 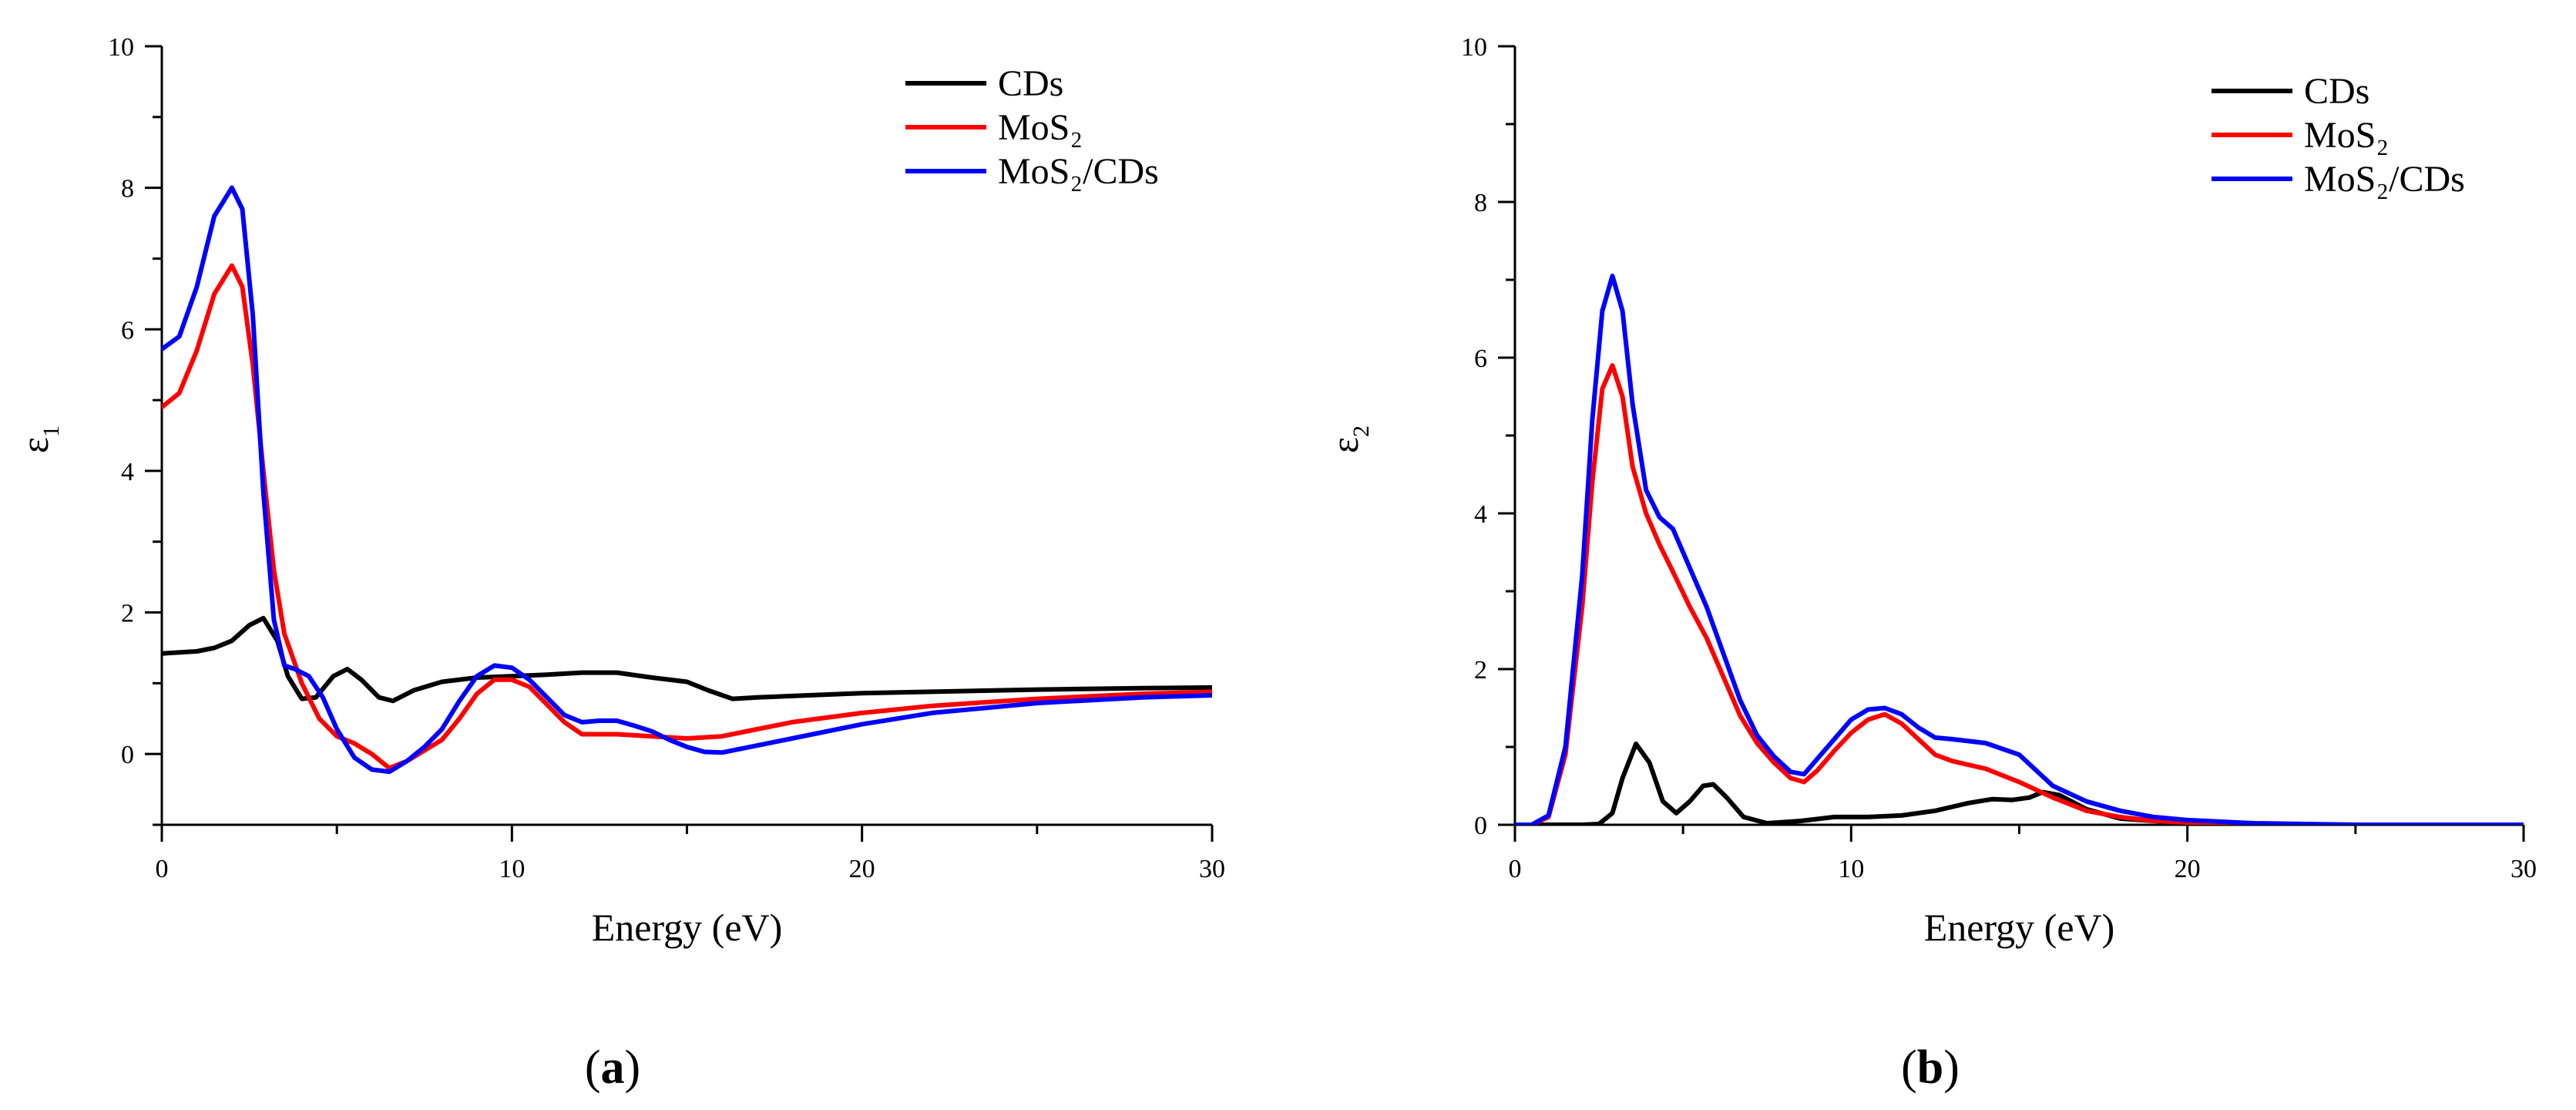 I want to click on y-axis-title: ε2, so click(x=1348, y=440).